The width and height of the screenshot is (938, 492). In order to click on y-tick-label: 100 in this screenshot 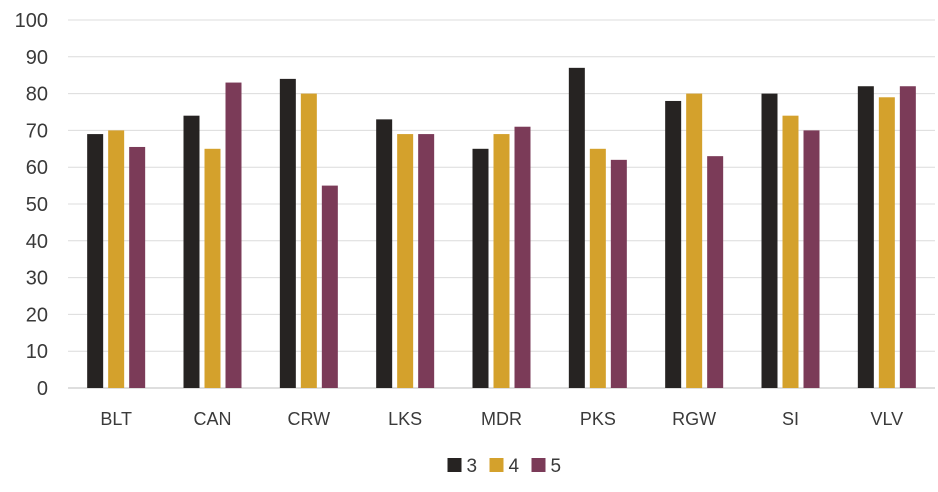, I will do `click(31, 21)`.